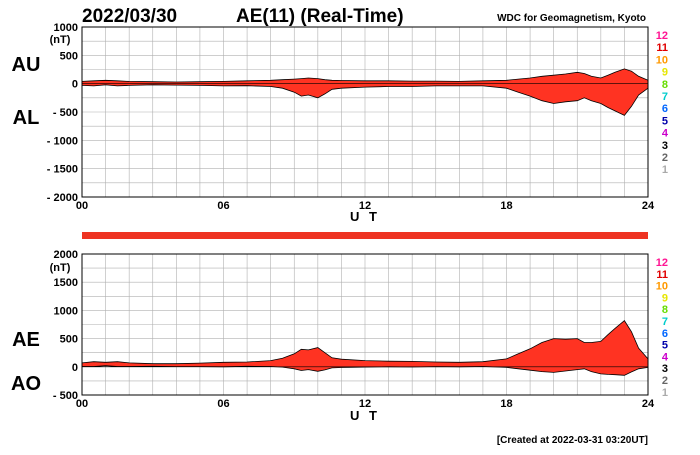  Describe the element at coordinates (65, 325) in the screenshot. I see `bottom-panel-y-ticks: 2000 1500 1000 500 0 - 500` at that location.